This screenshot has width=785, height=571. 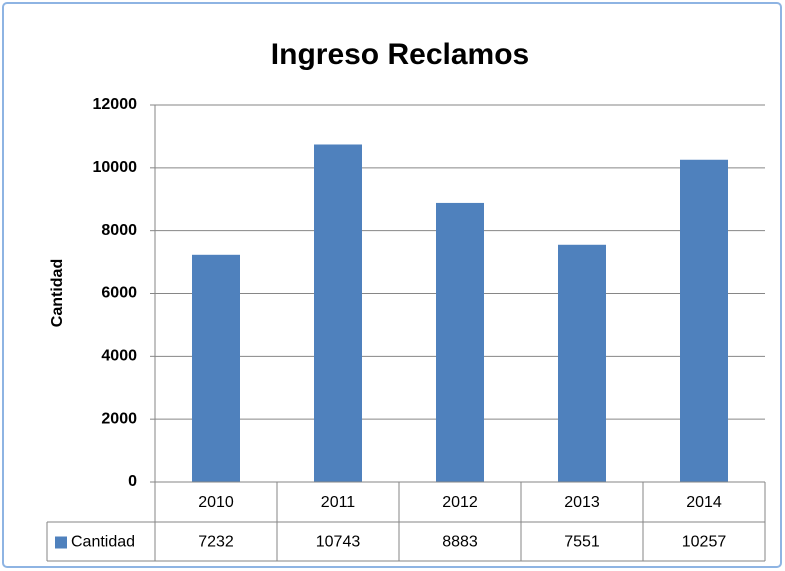 What do you see at coordinates (119, 293) in the screenshot?
I see `y-tick-label: 6000` at bounding box center [119, 293].